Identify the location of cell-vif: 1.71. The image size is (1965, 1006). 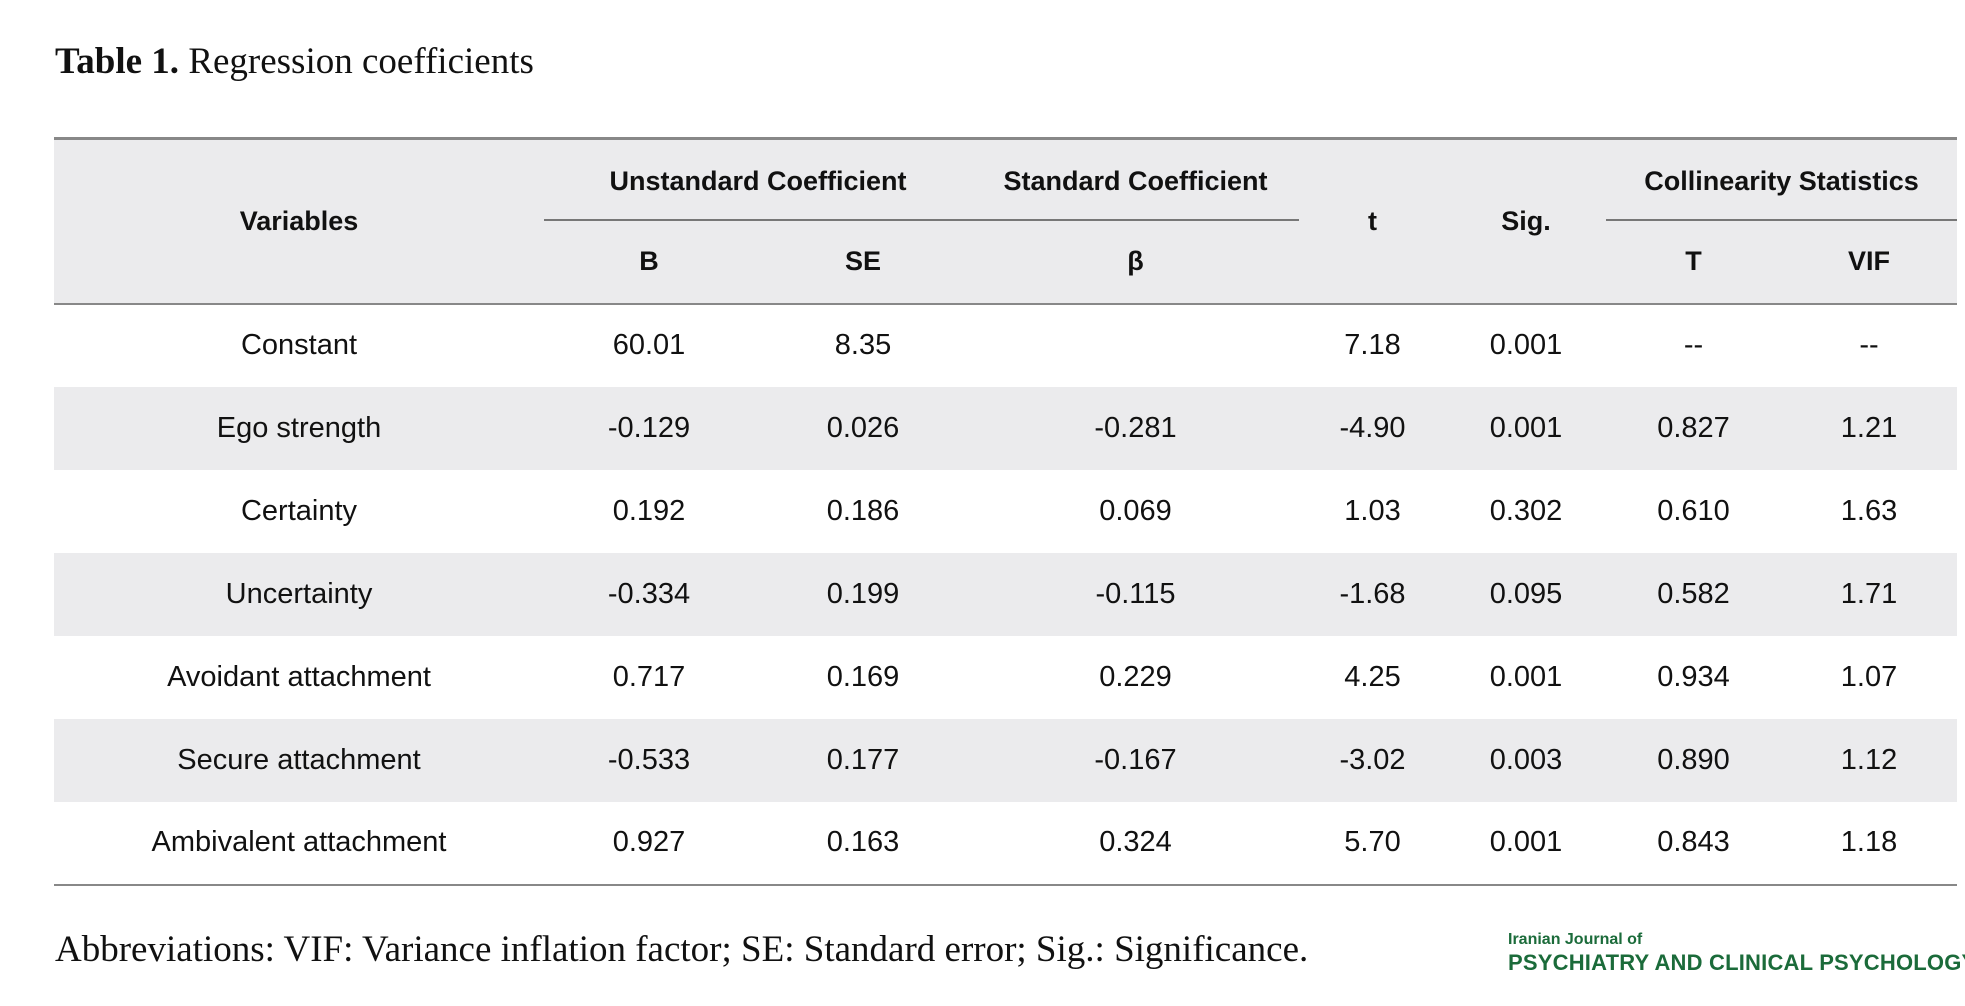
(1869, 593).